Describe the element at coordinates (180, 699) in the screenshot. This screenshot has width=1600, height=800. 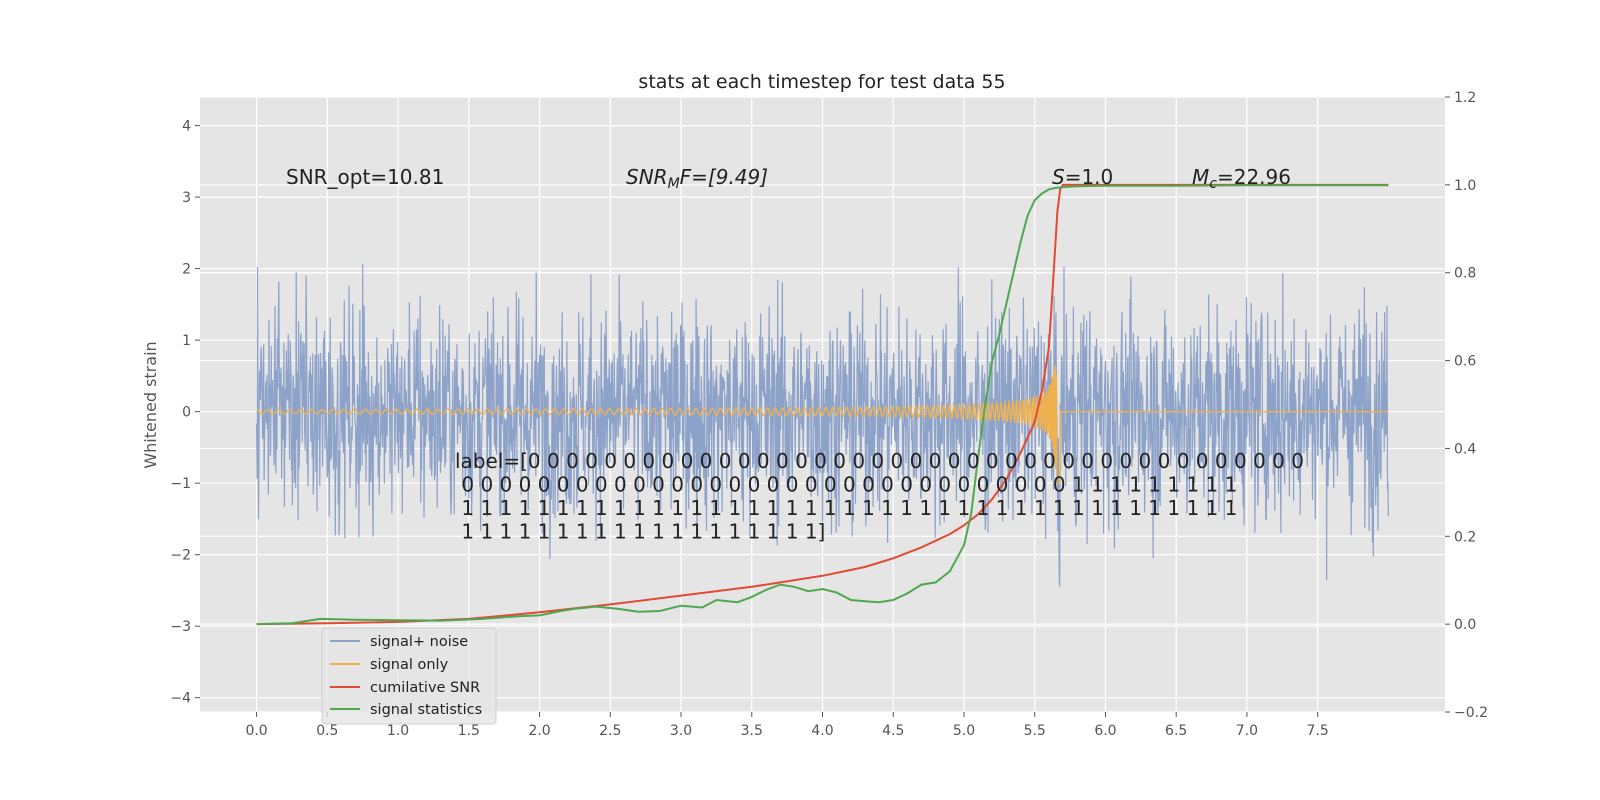
I see `y-tick-label: −4` at that location.